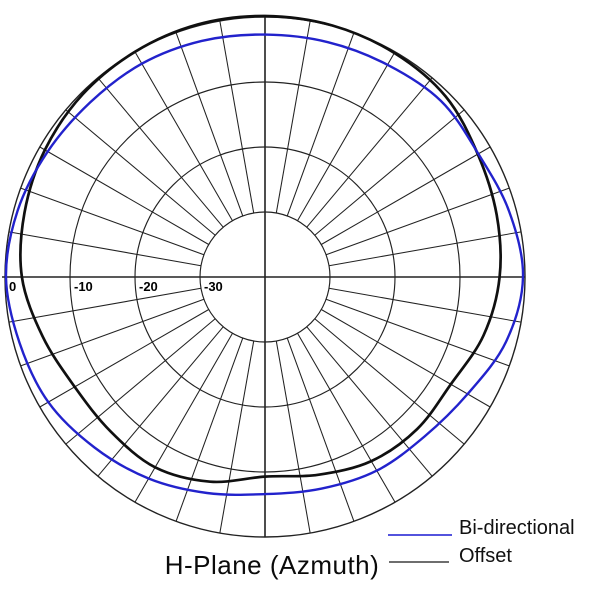  What do you see at coordinates (83, 286) in the screenshot?
I see `radial-axis-tick-label: -10` at bounding box center [83, 286].